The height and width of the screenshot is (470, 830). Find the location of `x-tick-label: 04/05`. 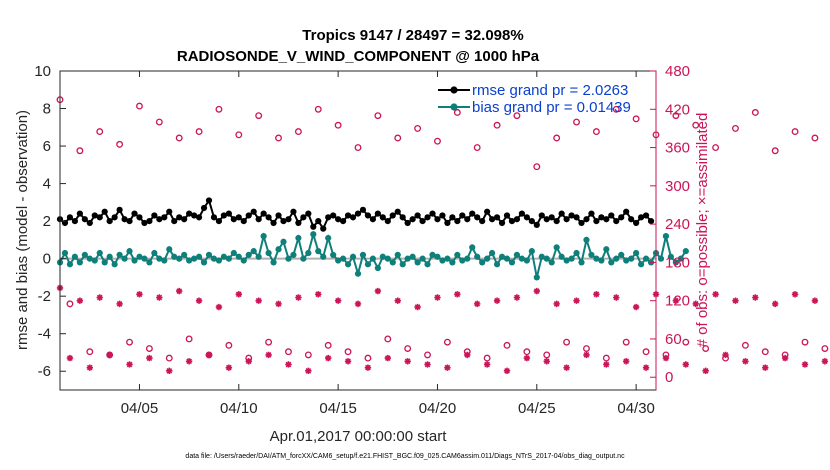

x-tick-label: 04/05 is located at coordinates (140, 408).